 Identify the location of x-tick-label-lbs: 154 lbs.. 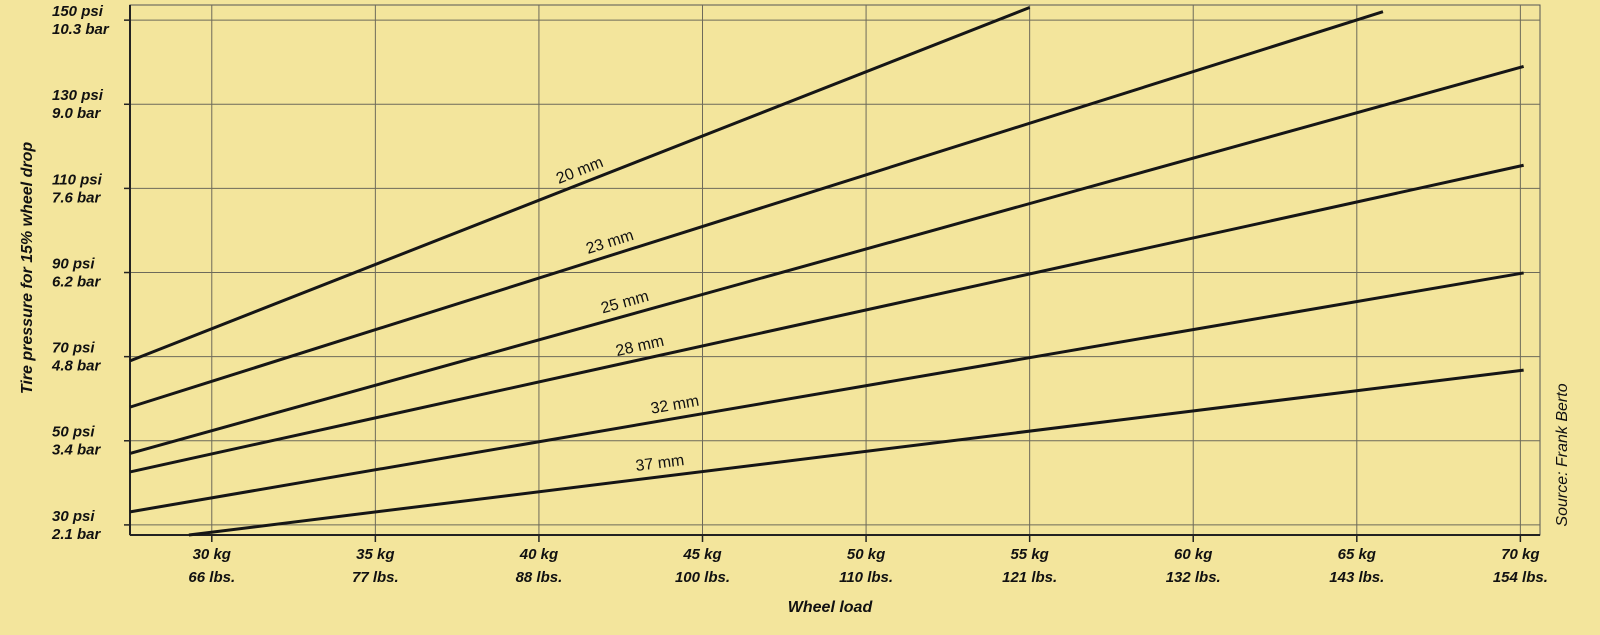
(1520, 577).